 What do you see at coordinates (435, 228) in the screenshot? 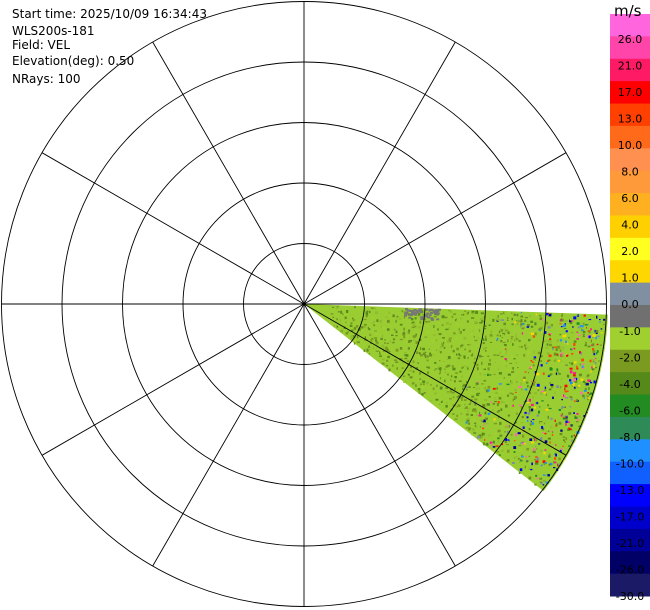
I see `radial-spoke` at bounding box center [435, 228].